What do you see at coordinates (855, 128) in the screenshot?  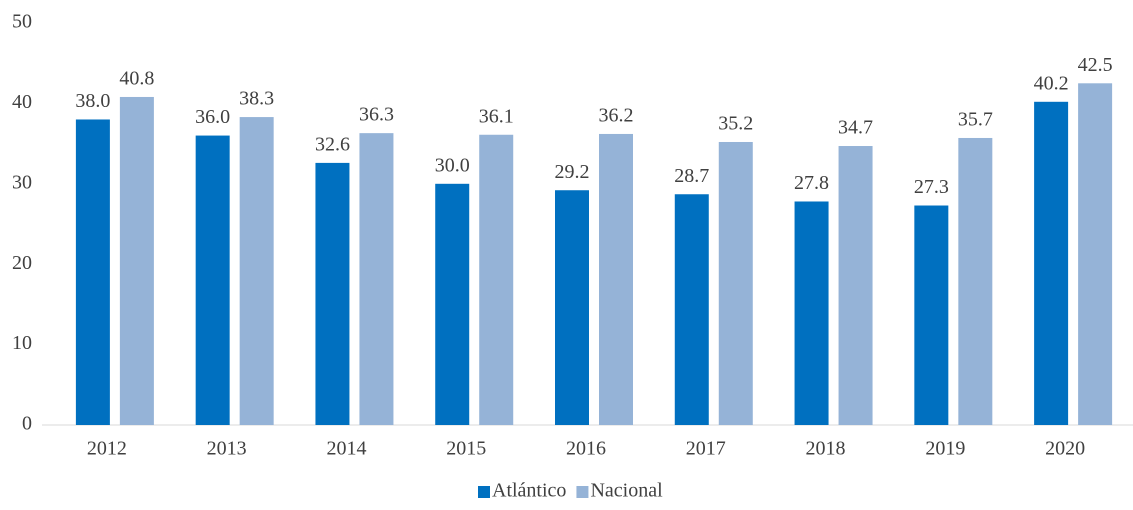 I see `data-label: 34.7` at bounding box center [855, 128].